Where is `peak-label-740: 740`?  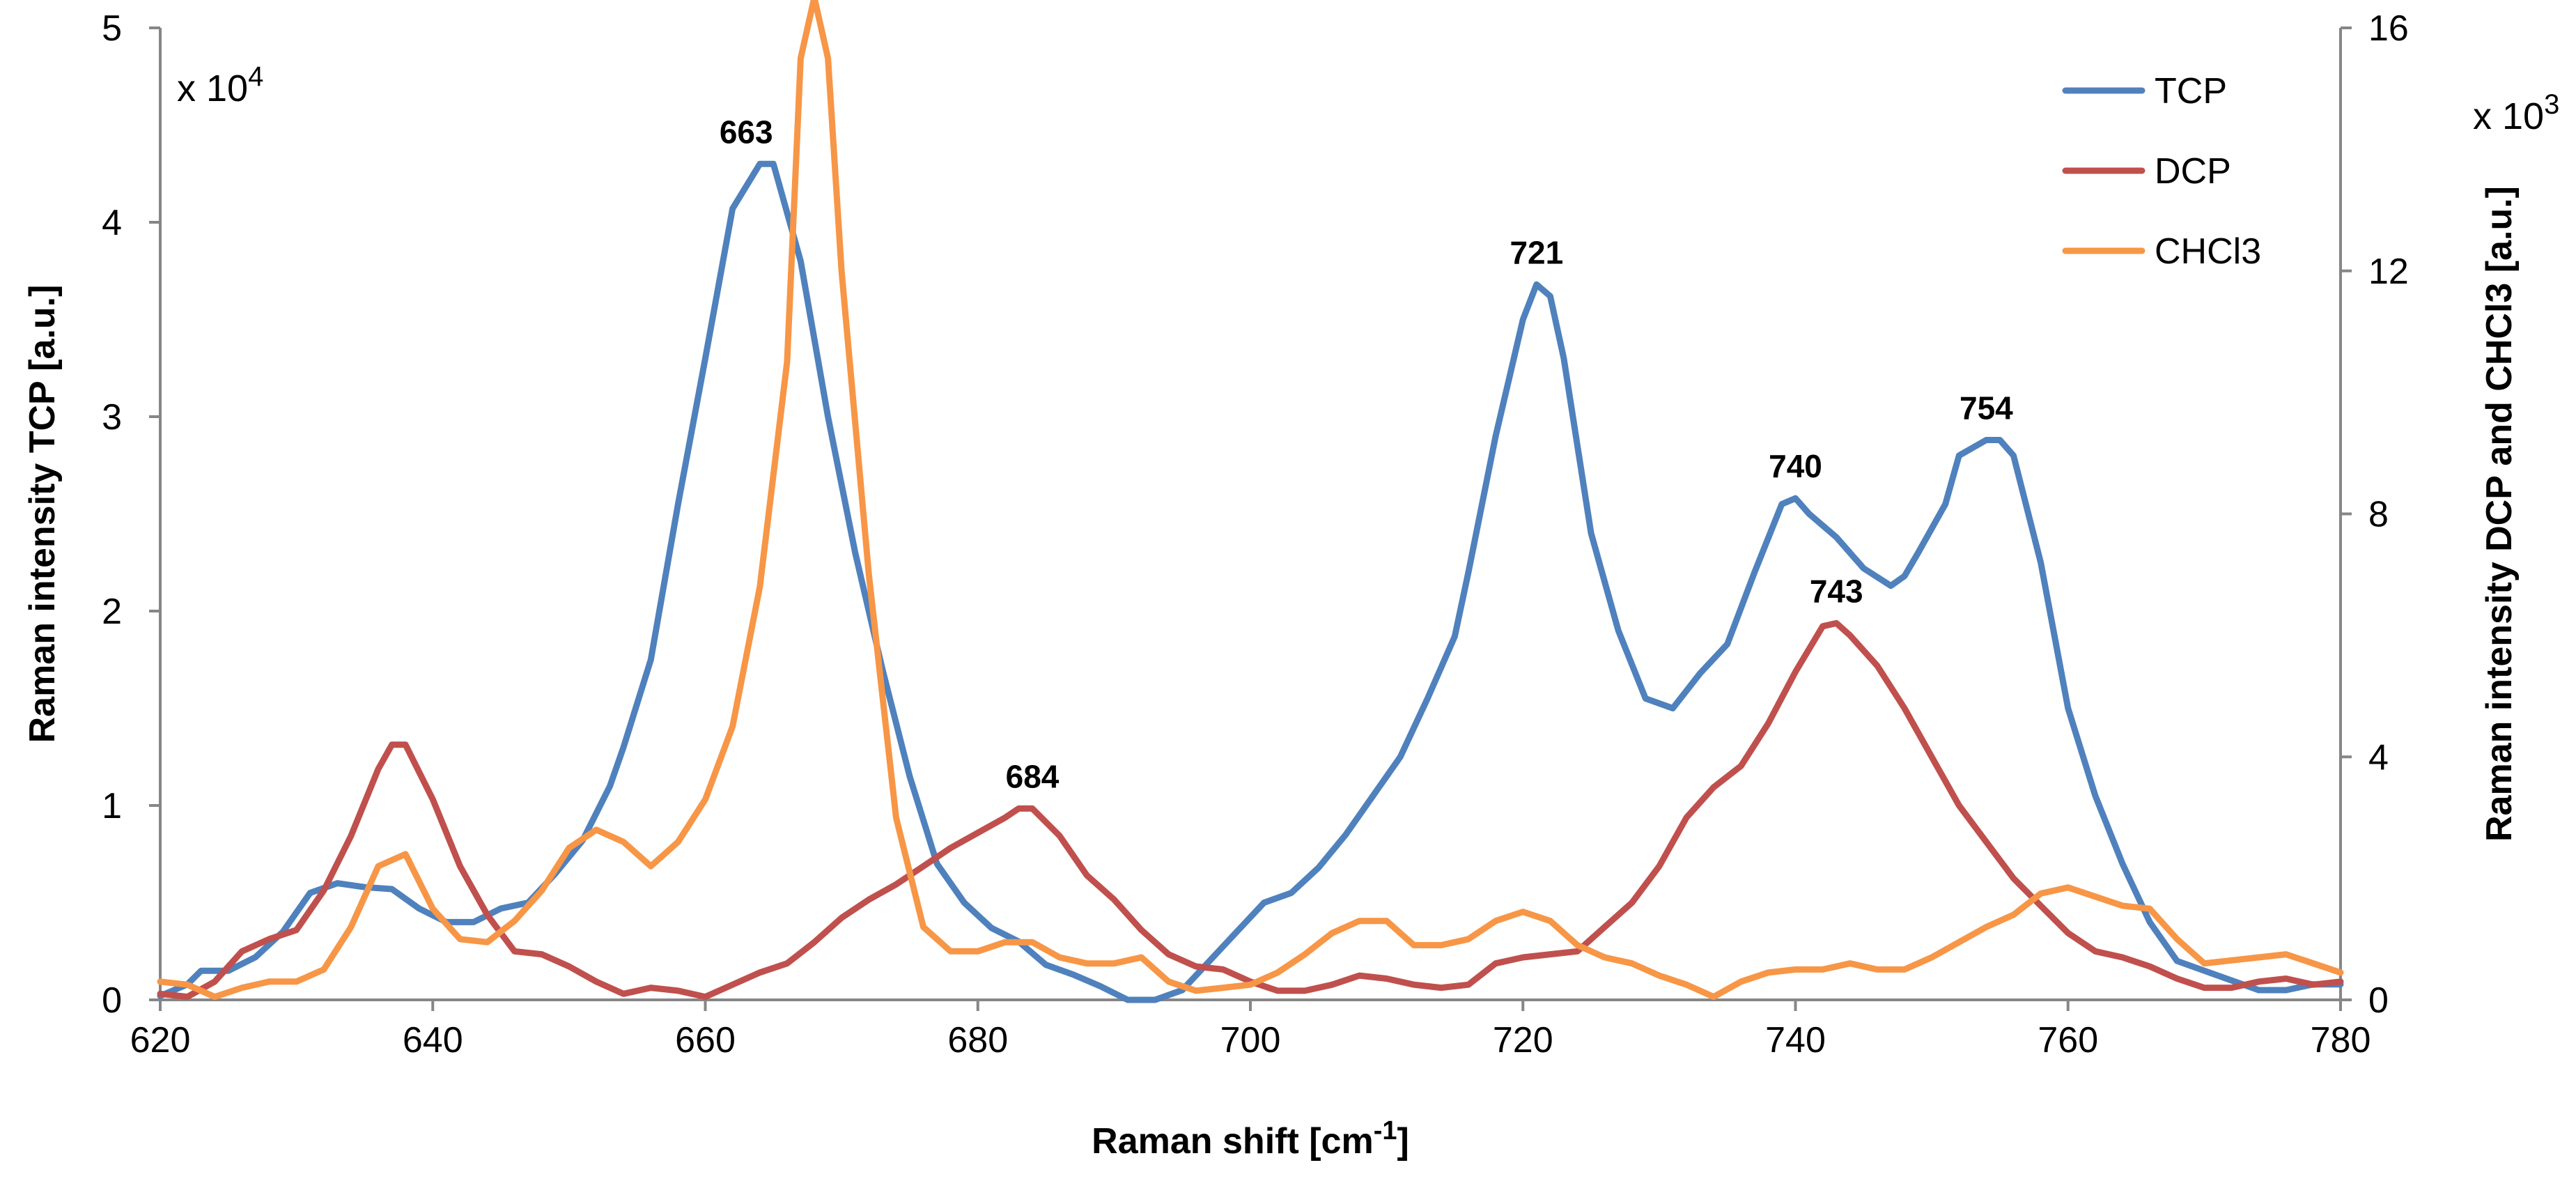 peak-label-740: 740 is located at coordinates (1795, 466).